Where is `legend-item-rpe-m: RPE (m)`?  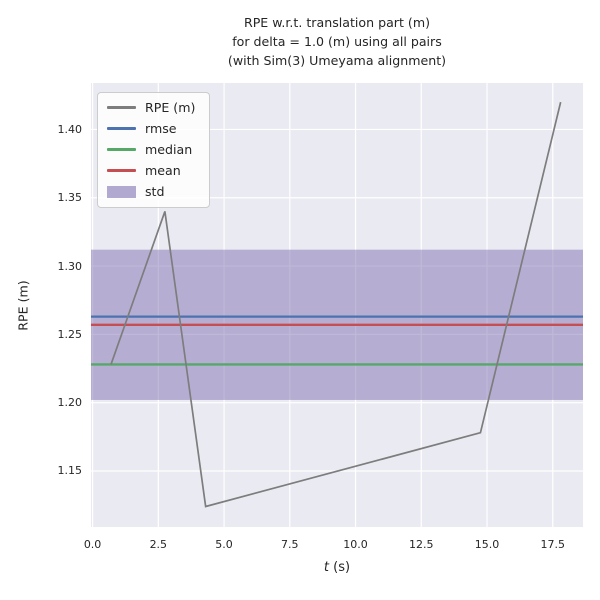 legend-item-rpe-m: RPE (m) is located at coordinates (151, 107).